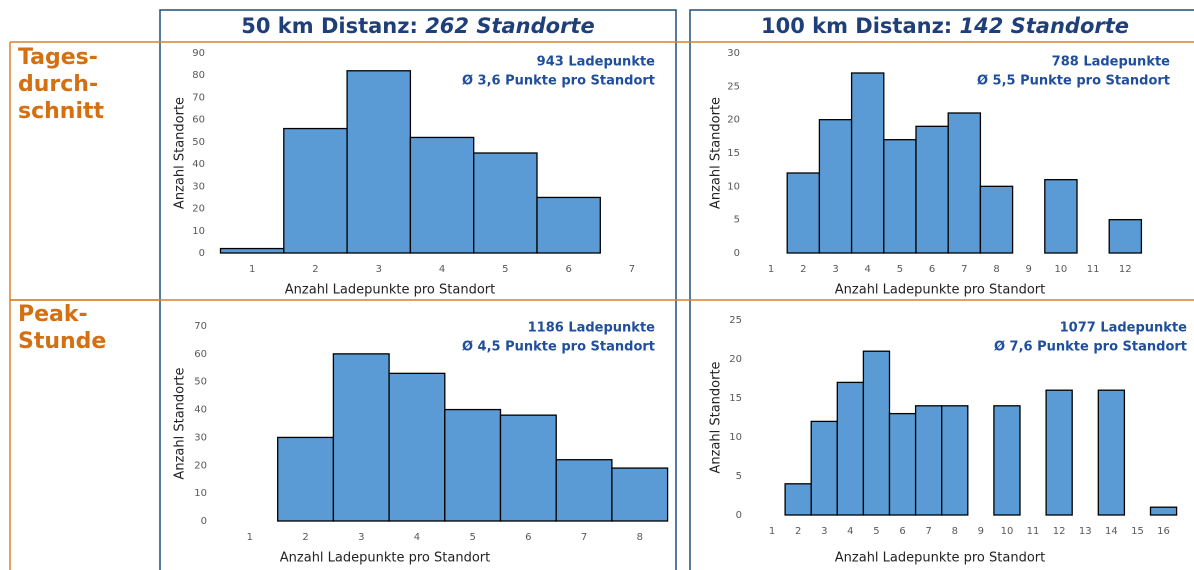 Image resolution: width=1194 pixels, height=570 pixels. Describe the element at coordinates (856, 26) in the screenshot. I see `header-label: 100 km Distanz:` at that location.